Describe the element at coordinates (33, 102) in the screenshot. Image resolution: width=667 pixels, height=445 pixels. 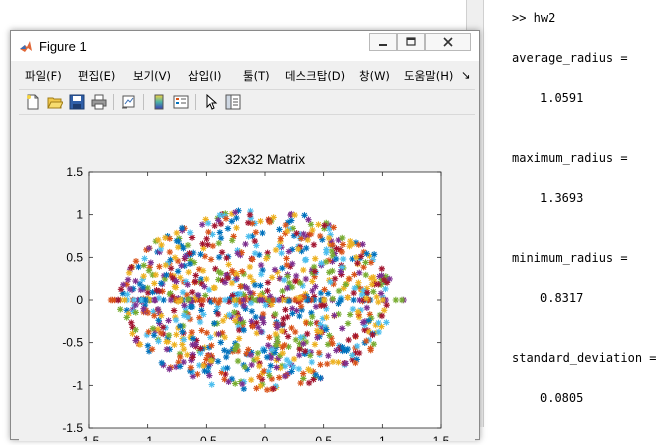
I see `new-figure-icon` at that location.